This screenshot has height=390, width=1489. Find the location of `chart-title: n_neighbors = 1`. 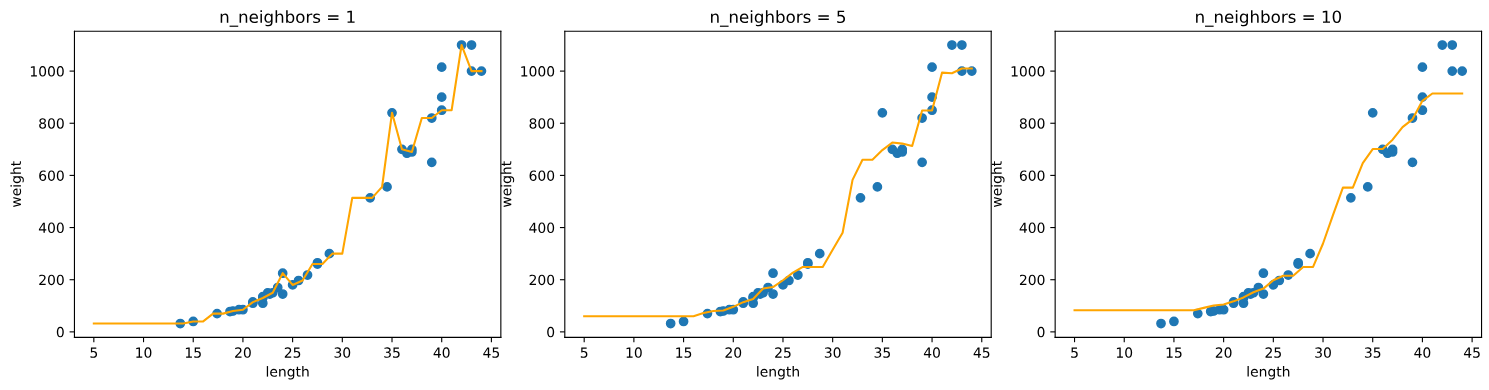

chart-title: n_neighbors = 1 is located at coordinates (287, 18).